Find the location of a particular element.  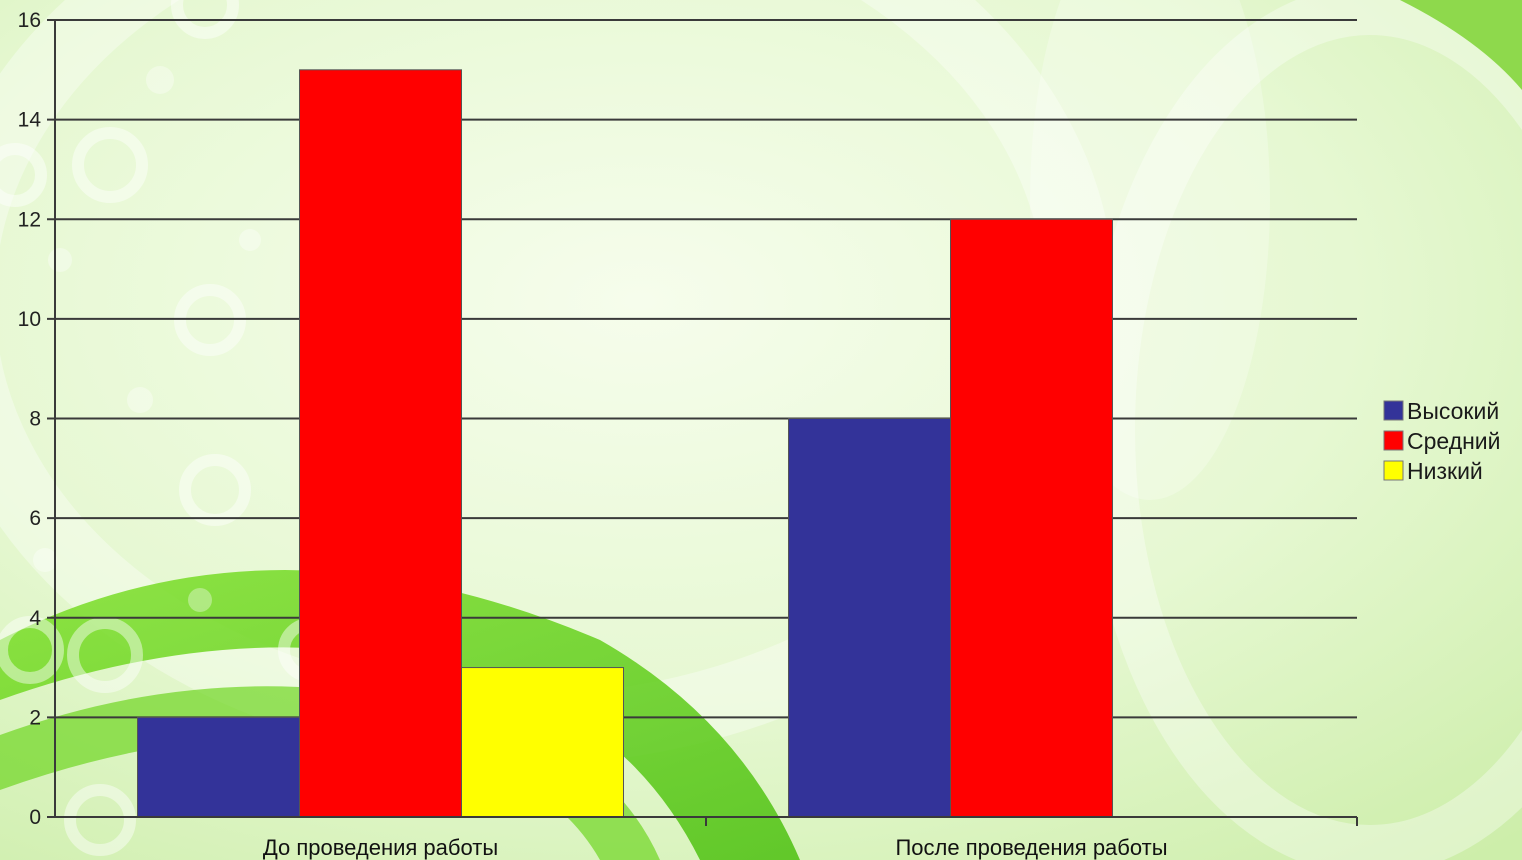

y-tick-label: 14 is located at coordinates (30, 120).